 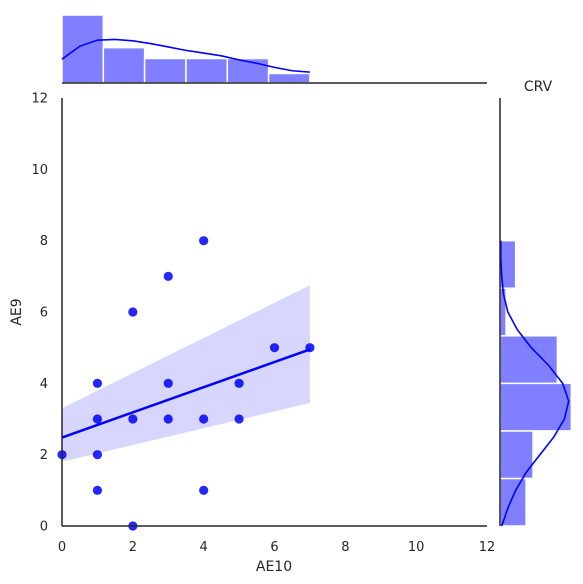 I want to click on y-tick-label: 4, so click(x=44, y=384).